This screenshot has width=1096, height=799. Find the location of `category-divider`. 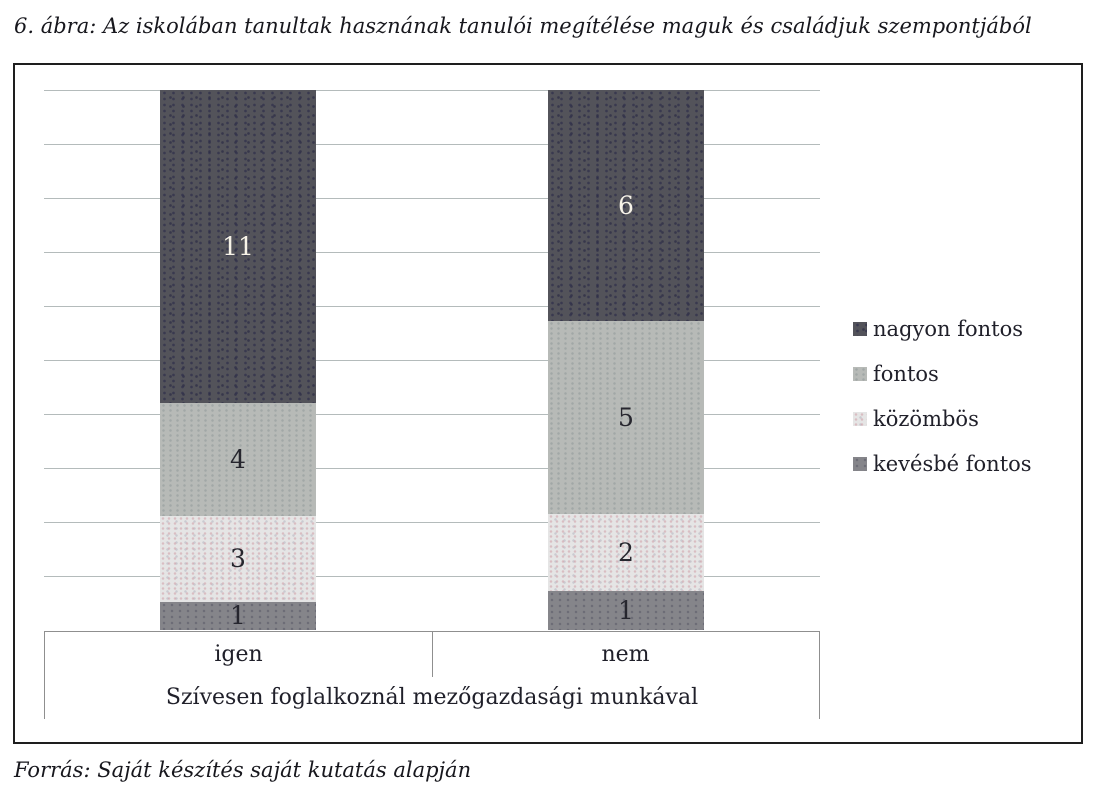

category-divider is located at coordinates (432, 654).